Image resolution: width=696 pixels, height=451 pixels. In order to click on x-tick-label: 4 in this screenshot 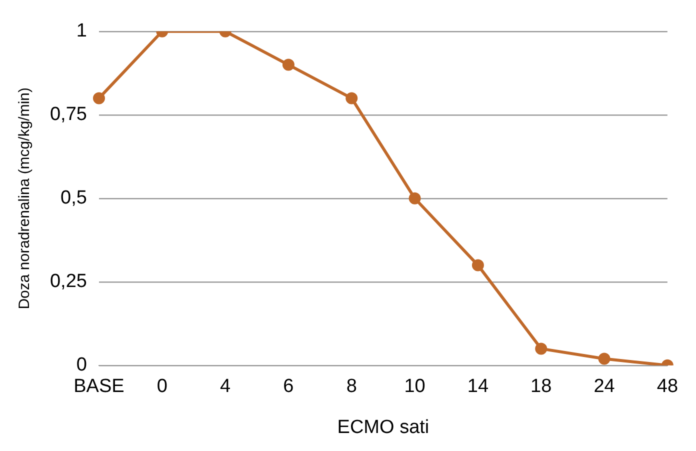, I will do `click(226, 387)`.